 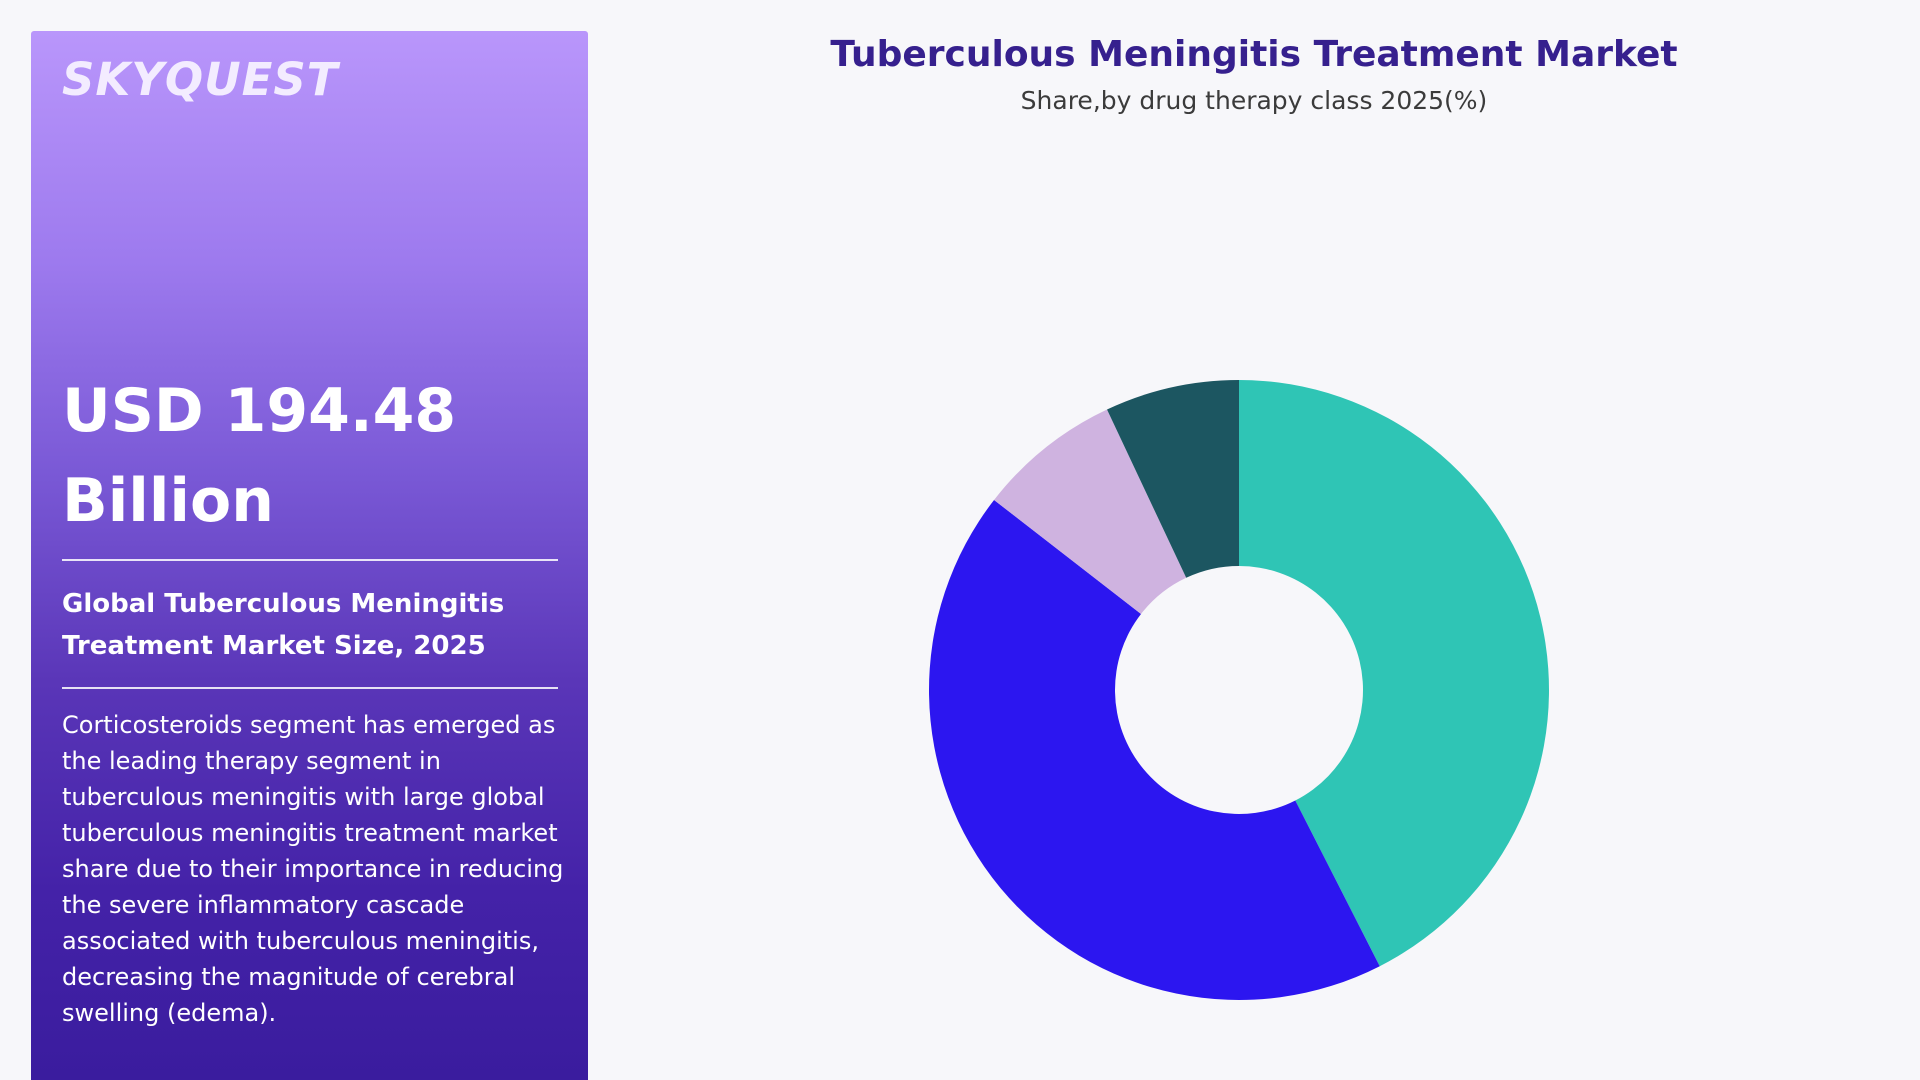 What do you see at coordinates (200, 79) in the screenshot?
I see `skyquest-logo: SKYQUEST` at bounding box center [200, 79].